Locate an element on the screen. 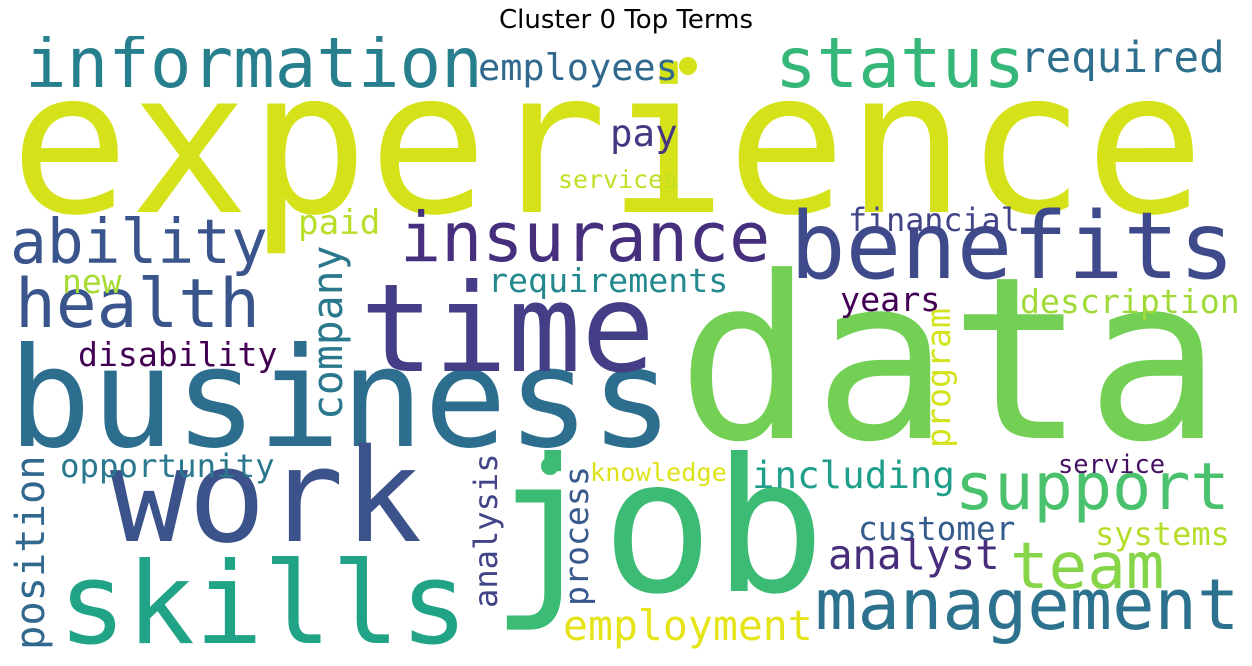 The height and width of the screenshot is (666, 1252). chart-title: Cluster 0 Top Terms is located at coordinates (626, 20).